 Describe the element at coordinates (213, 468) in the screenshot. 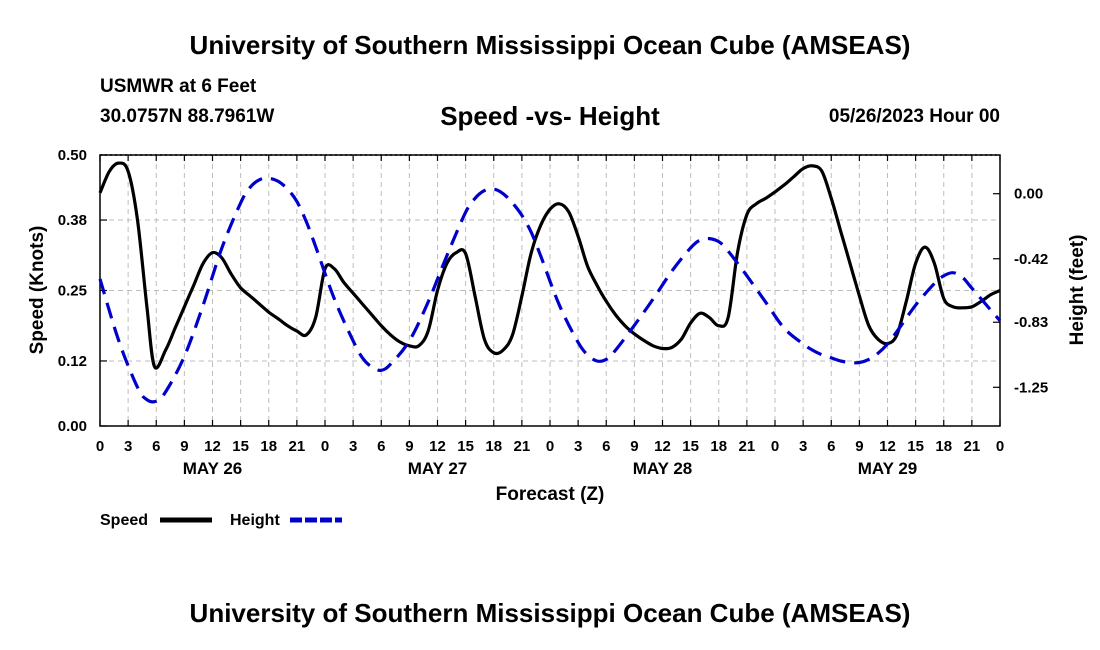

I see `day-label: MAY 26` at that location.